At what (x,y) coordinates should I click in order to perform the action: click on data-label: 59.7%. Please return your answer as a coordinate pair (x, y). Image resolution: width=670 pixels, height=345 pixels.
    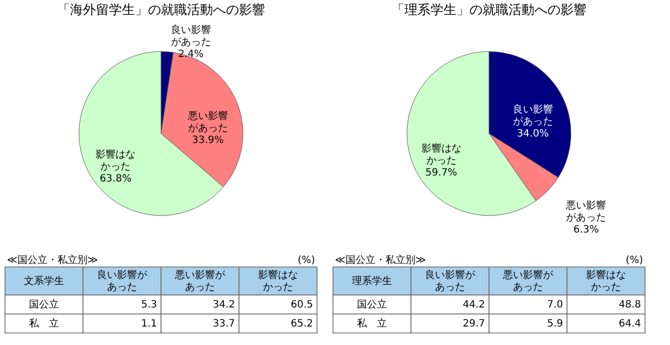
    Looking at the image, I should click on (441, 173).